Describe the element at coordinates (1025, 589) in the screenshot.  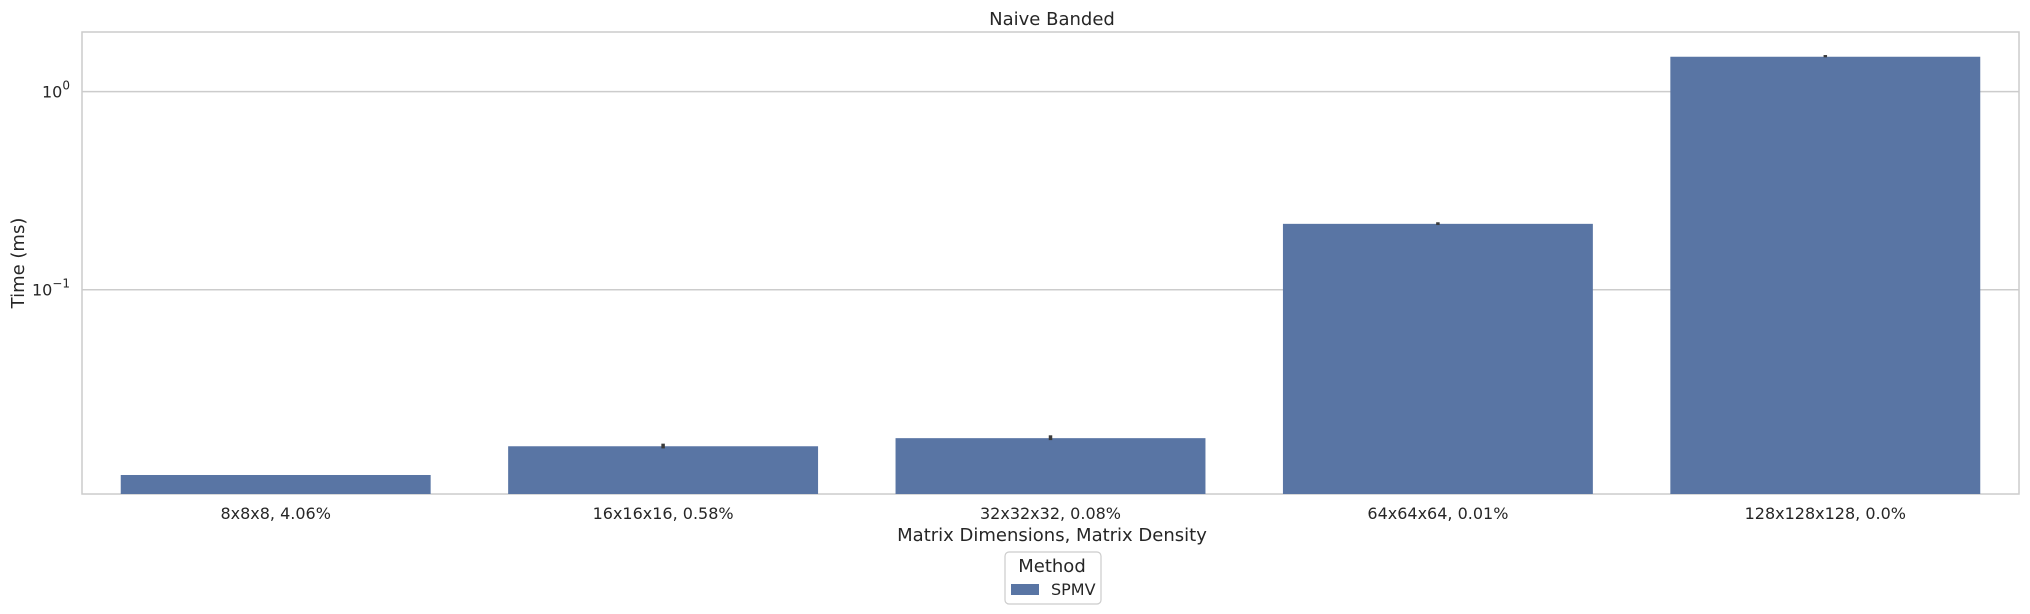
I see `legend-swatch-spmv` at that location.